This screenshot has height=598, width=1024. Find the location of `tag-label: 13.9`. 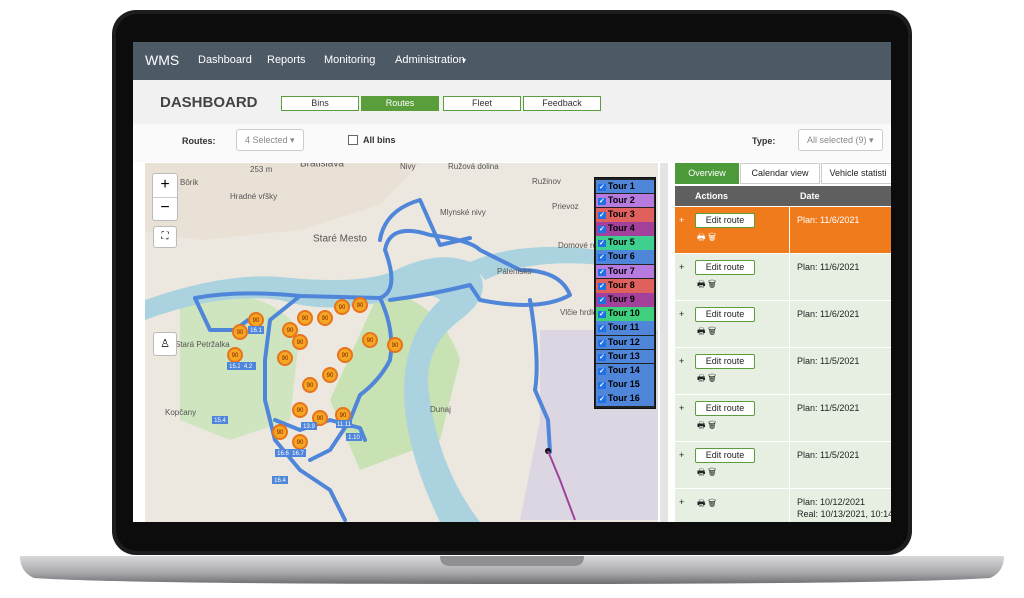

tag-label: 13.9 is located at coordinates (309, 427).